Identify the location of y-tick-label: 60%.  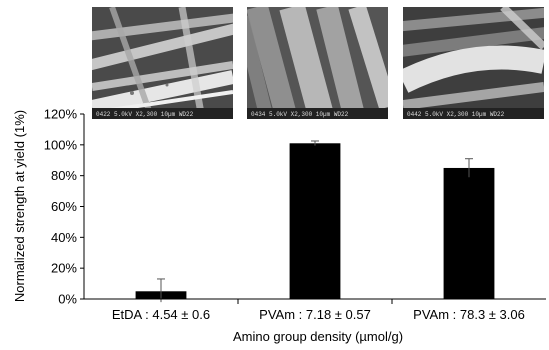
(64, 206).